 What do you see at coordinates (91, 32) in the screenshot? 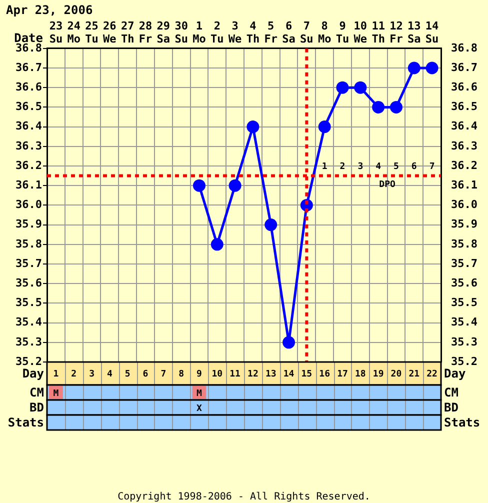
I see `x-tick-label: 25 Tu` at bounding box center [91, 32].